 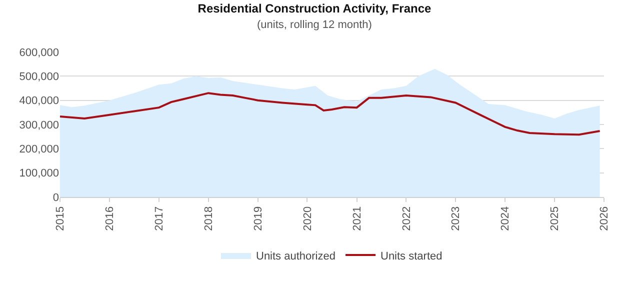 What do you see at coordinates (60, 218) in the screenshot?
I see `x-tick-label: 2015` at bounding box center [60, 218].